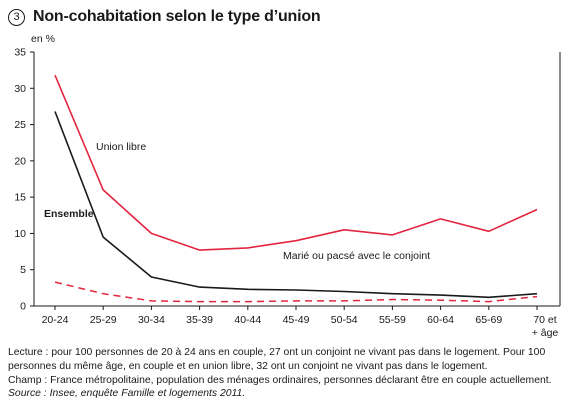 The width and height of the screenshot is (573, 410). Describe the element at coordinates (247, 320) in the screenshot. I see `x-tick-label: 40-44` at that location.